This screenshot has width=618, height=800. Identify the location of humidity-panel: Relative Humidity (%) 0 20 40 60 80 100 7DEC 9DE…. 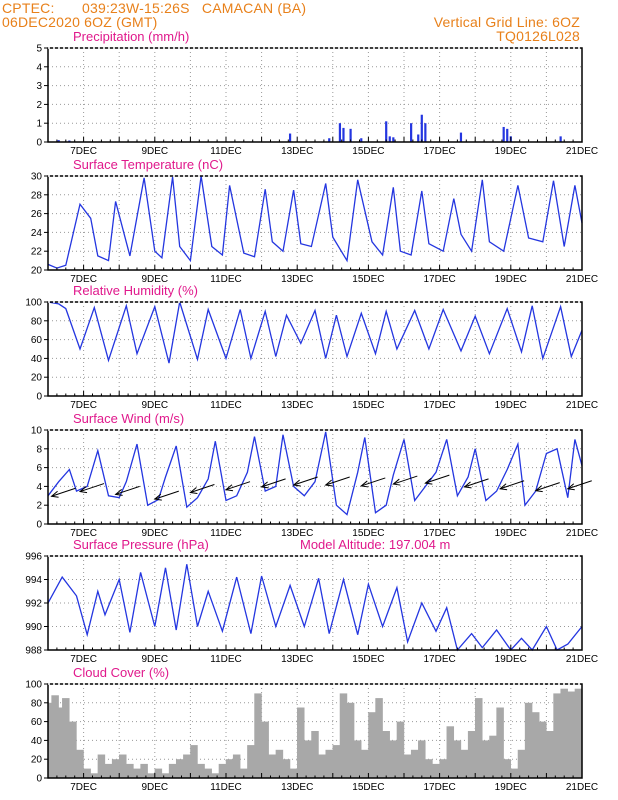
(311, 347).